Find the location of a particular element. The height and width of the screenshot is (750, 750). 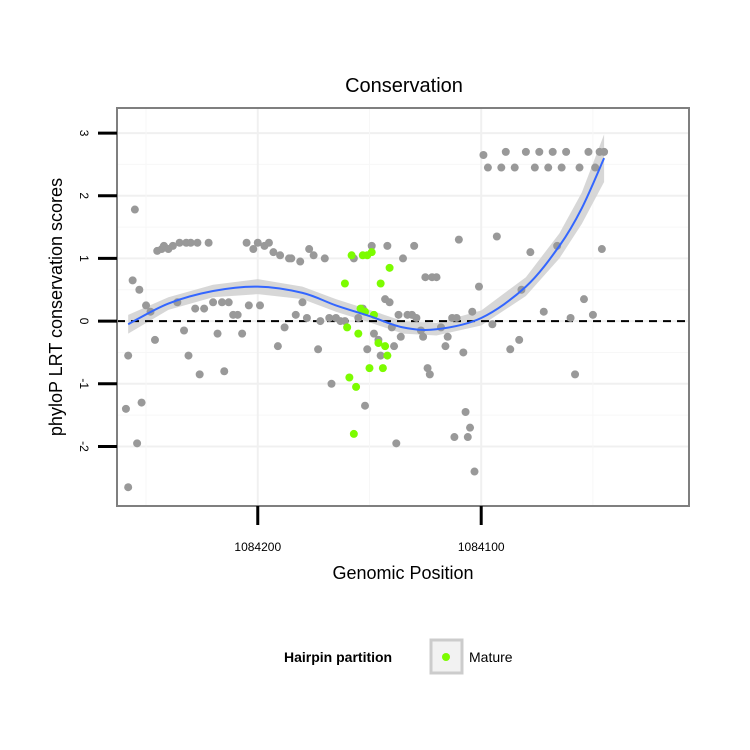

y-tick-label: 1 is located at coordinates (84, 258).